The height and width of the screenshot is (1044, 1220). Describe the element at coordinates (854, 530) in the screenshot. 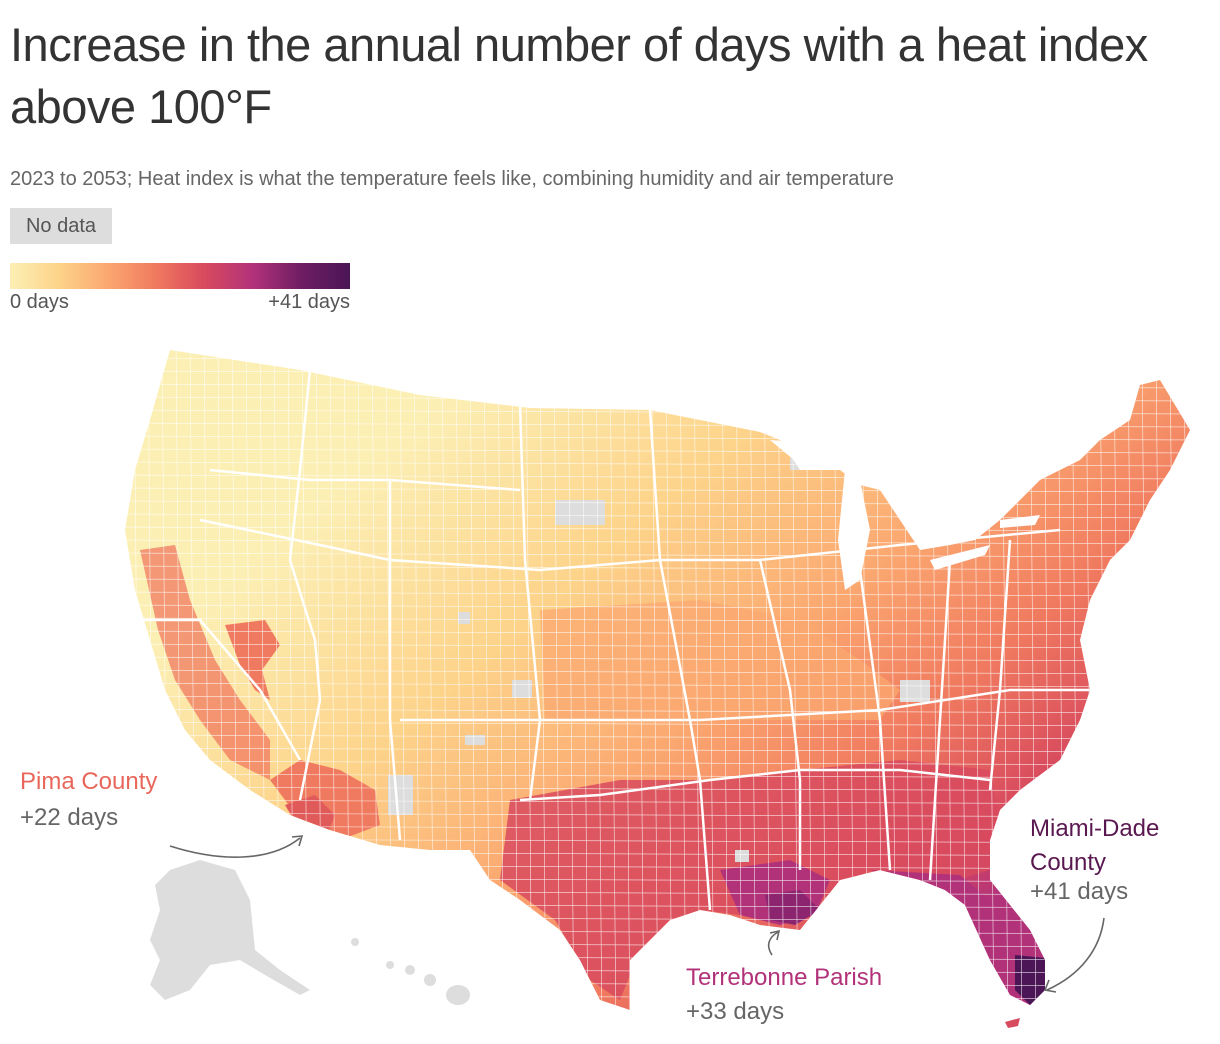

I see `lake-michigan` at that location.